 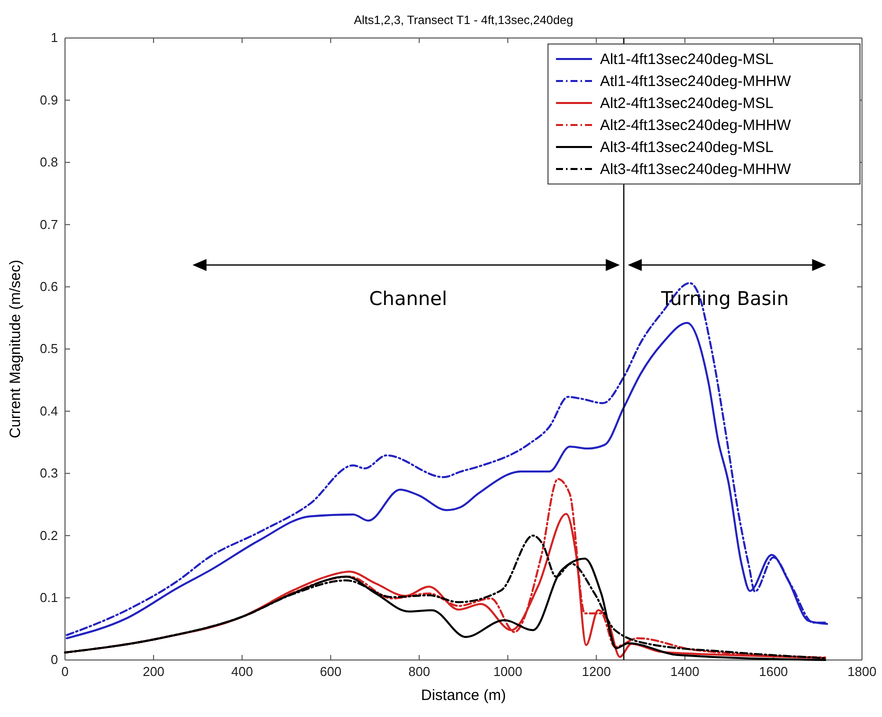 What do you see at coordinates (49, 286) in the screenshot?
I see `y-tick-label: 0.6` at bounding box center [49, 286].